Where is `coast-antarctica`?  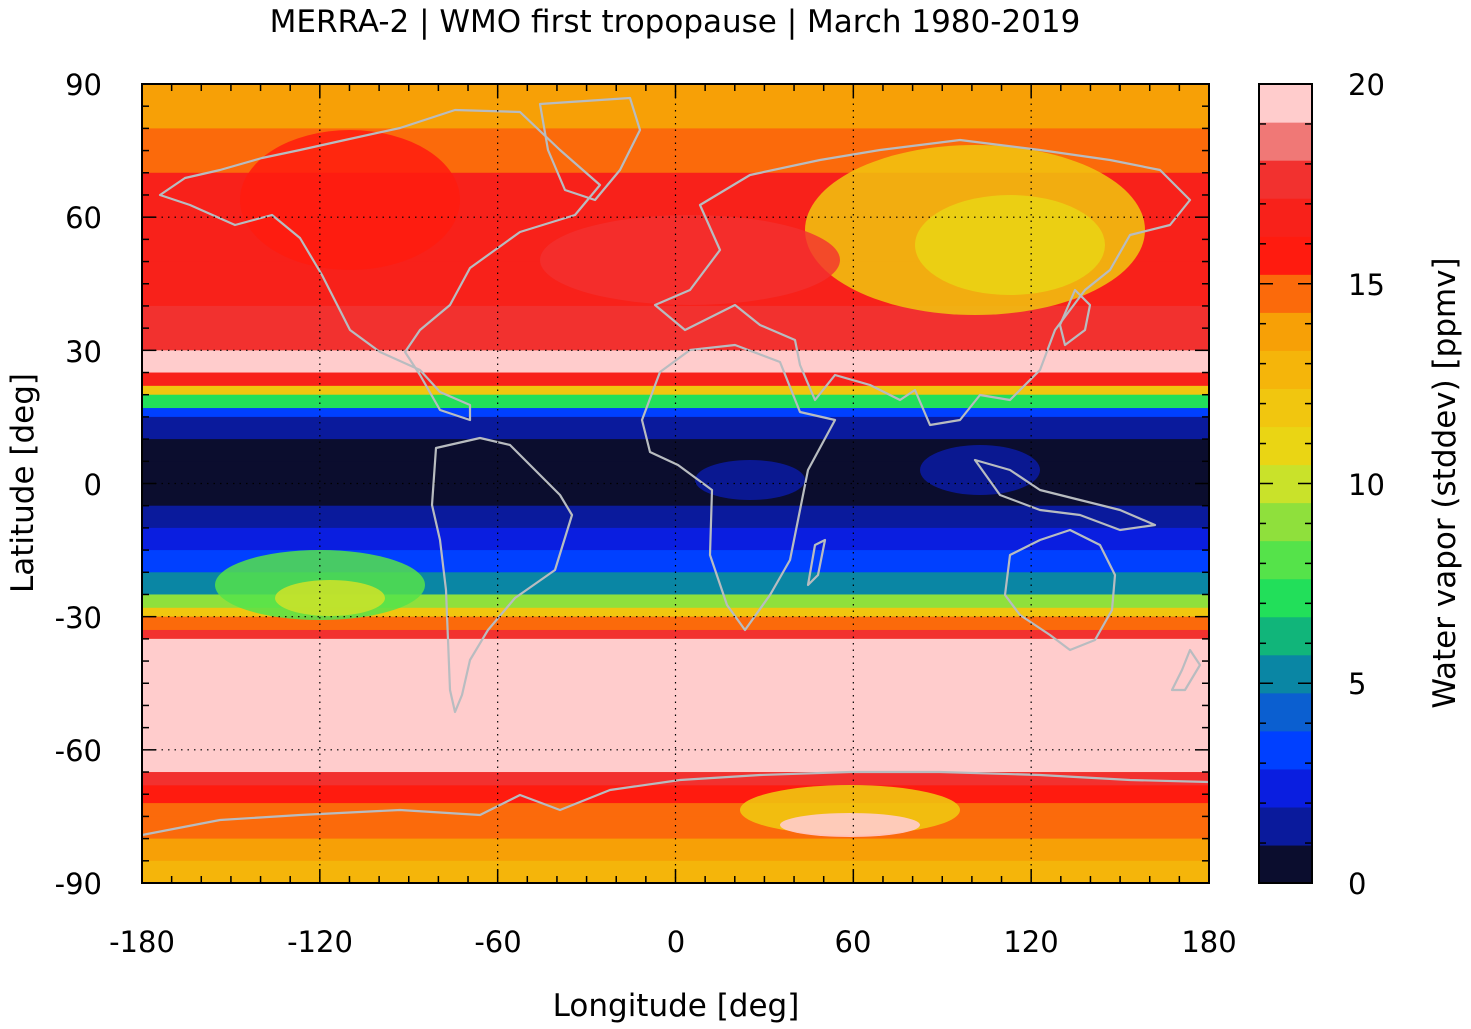
coast-antarctica is located at coordinates (675, 803).